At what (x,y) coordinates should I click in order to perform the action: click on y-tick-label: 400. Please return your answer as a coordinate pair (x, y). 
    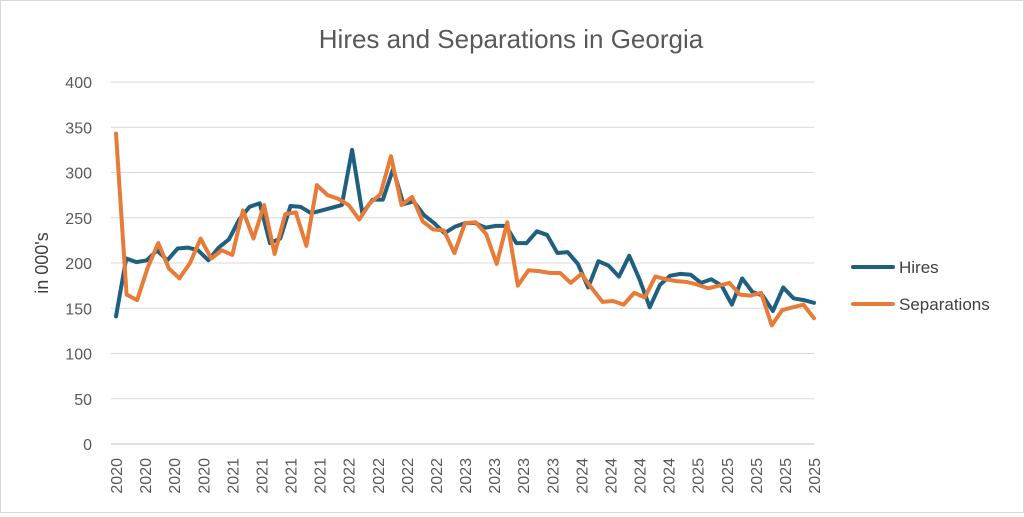
    Looking at the image, I should click on (78, 83).